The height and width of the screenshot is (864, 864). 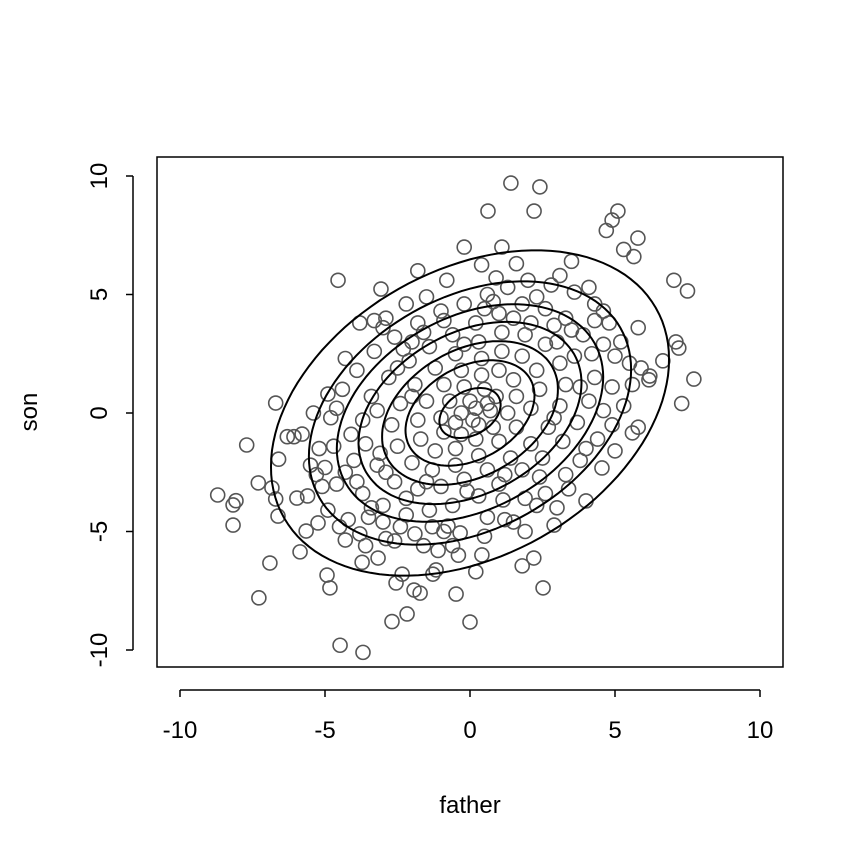 I want to click on y-axis: -10 -5 0 5 10, so click(x=110, y=415).